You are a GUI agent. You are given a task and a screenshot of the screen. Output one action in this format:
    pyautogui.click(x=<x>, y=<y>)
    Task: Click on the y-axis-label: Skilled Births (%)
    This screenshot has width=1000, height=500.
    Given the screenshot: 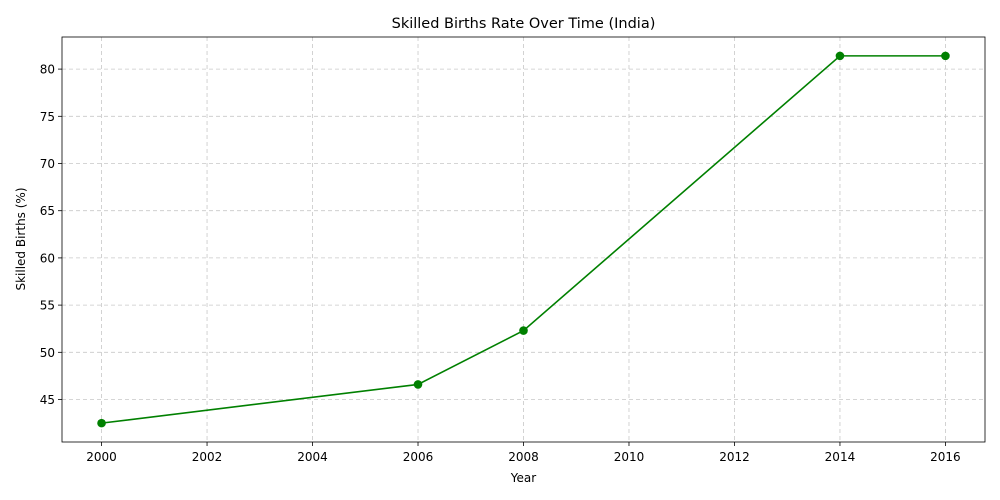 What is the action you would take?
    pyautogui.click(x=21, y=238)
    